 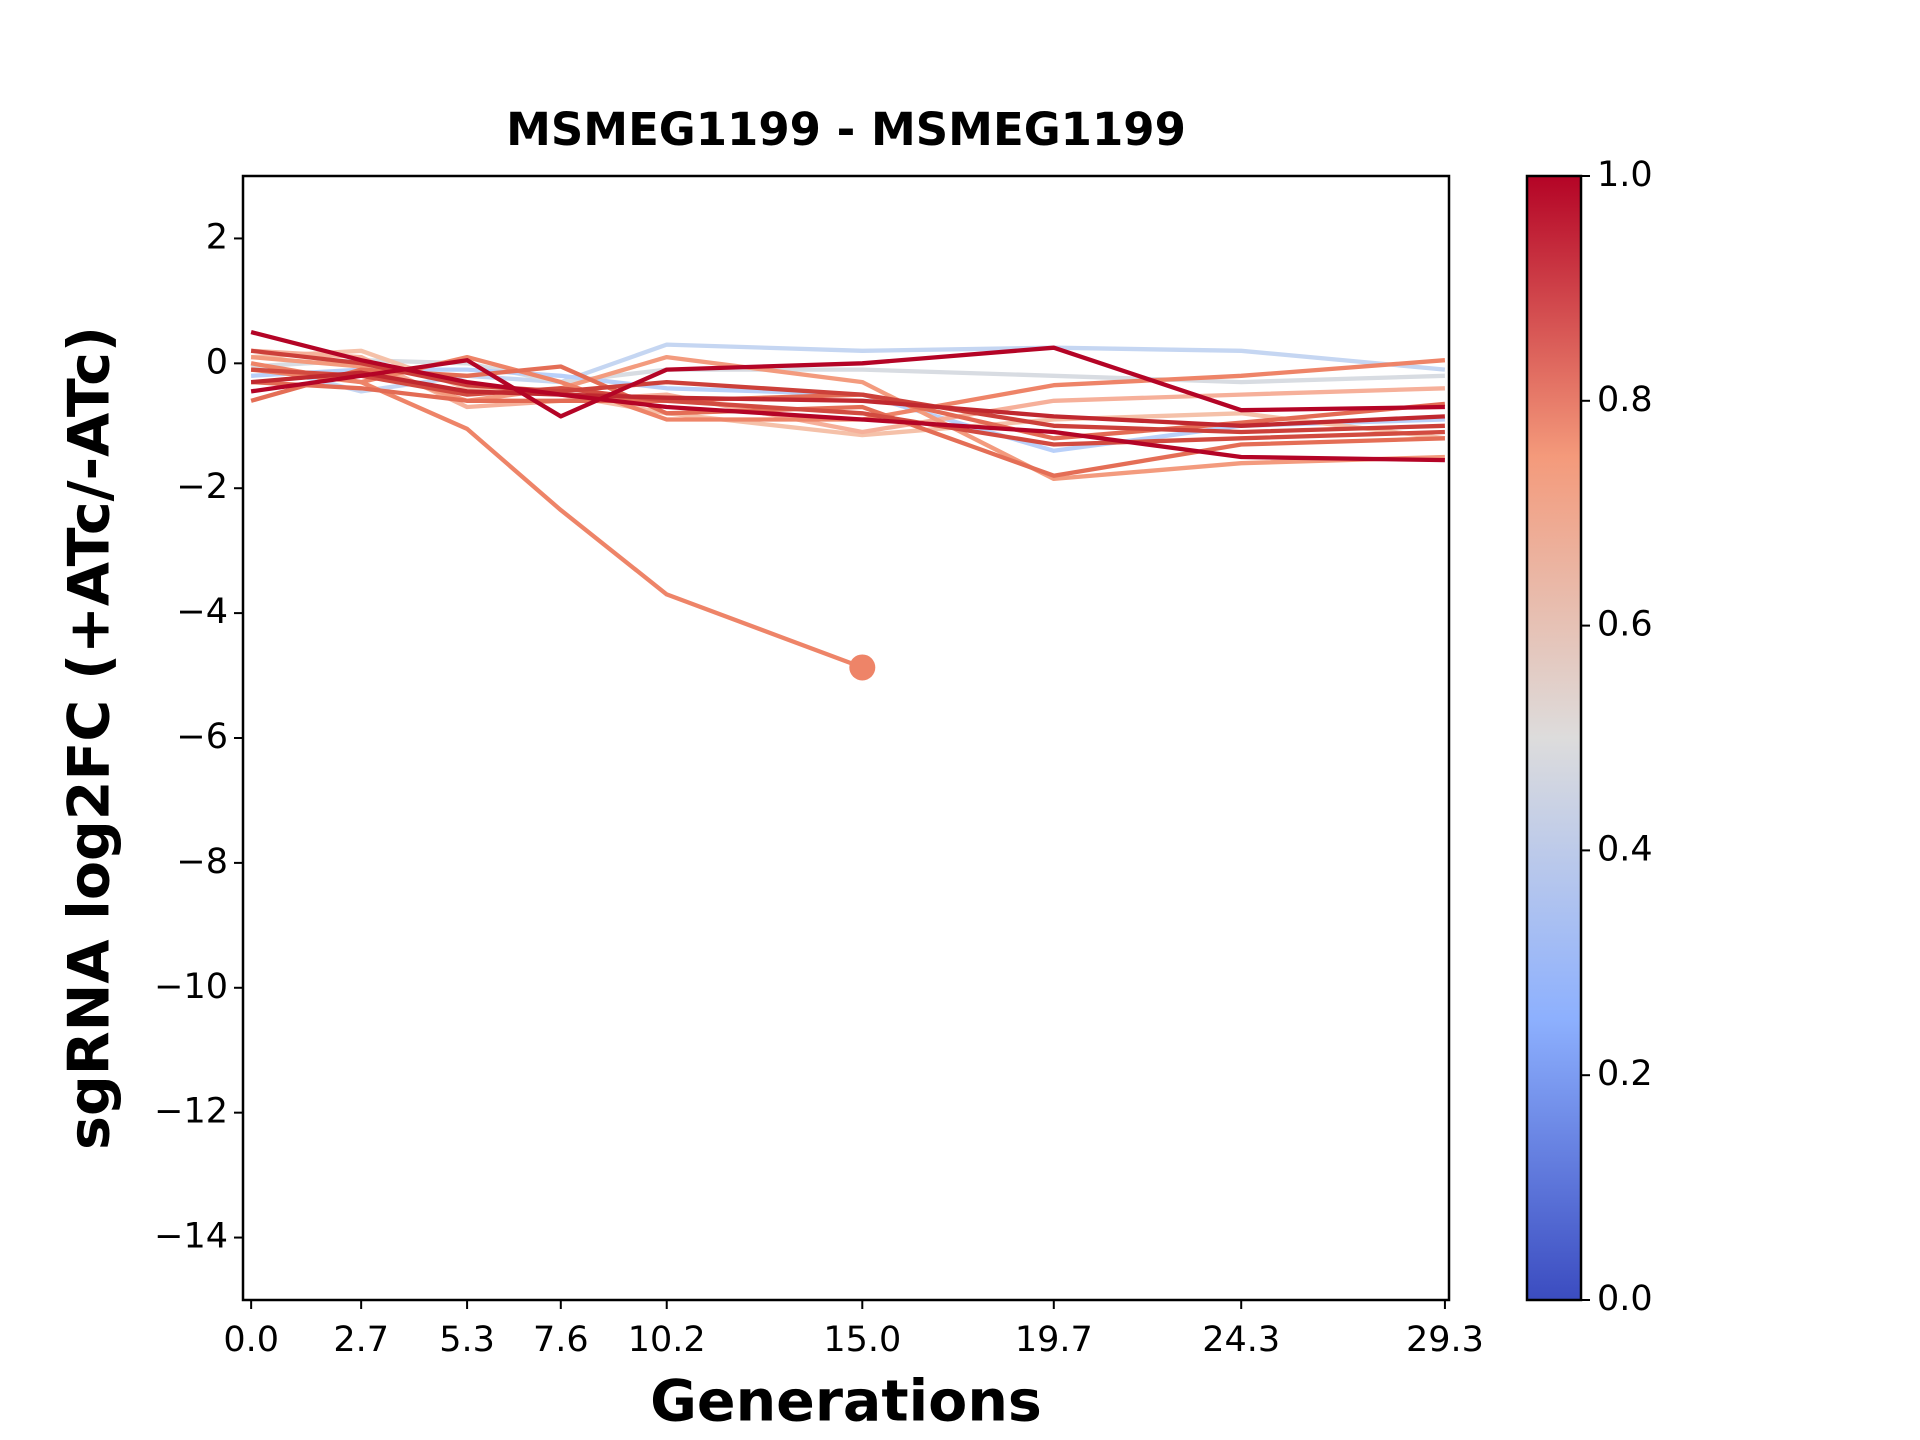 What do you see at coordinates (202, 862) in the screenshot?
I see `y-tick-label: −8` at bounding box center [202, 862].